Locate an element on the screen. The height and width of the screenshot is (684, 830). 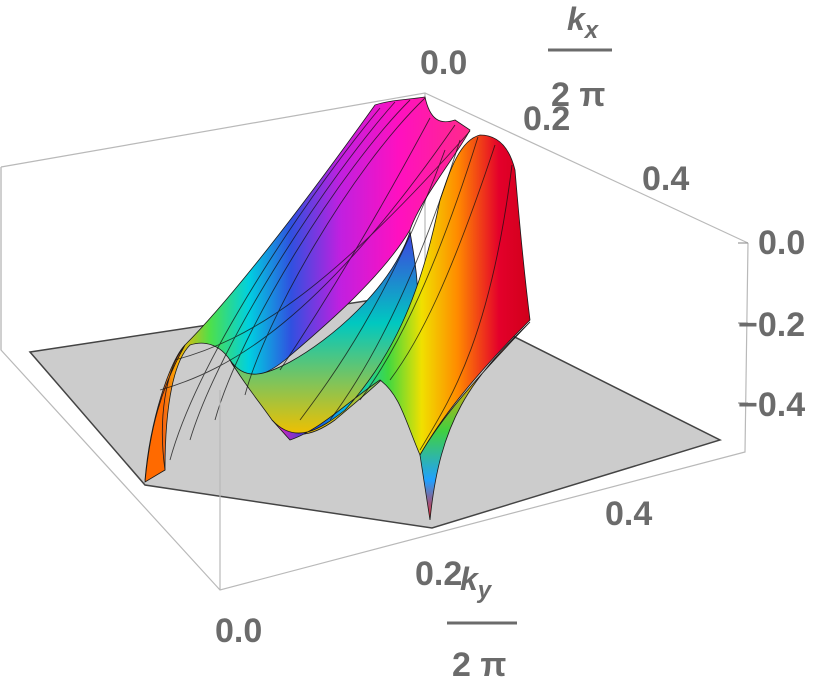
back-ridge-face is located at coordinates (401, 295).